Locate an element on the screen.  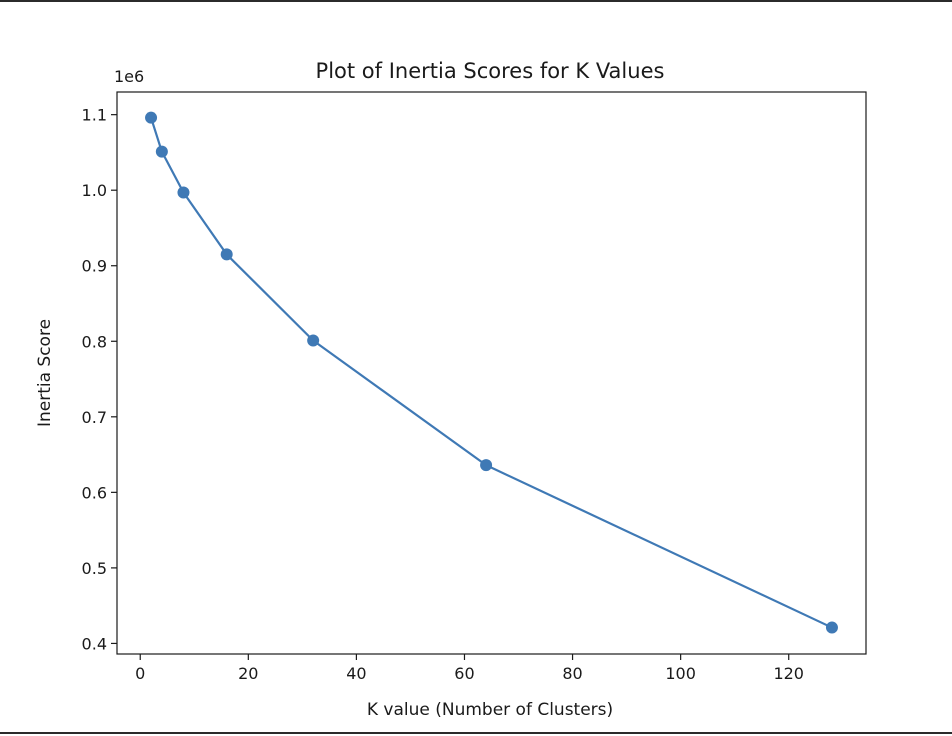
y-tick-label-0: 0.4 is located at coordinates (94, 643).